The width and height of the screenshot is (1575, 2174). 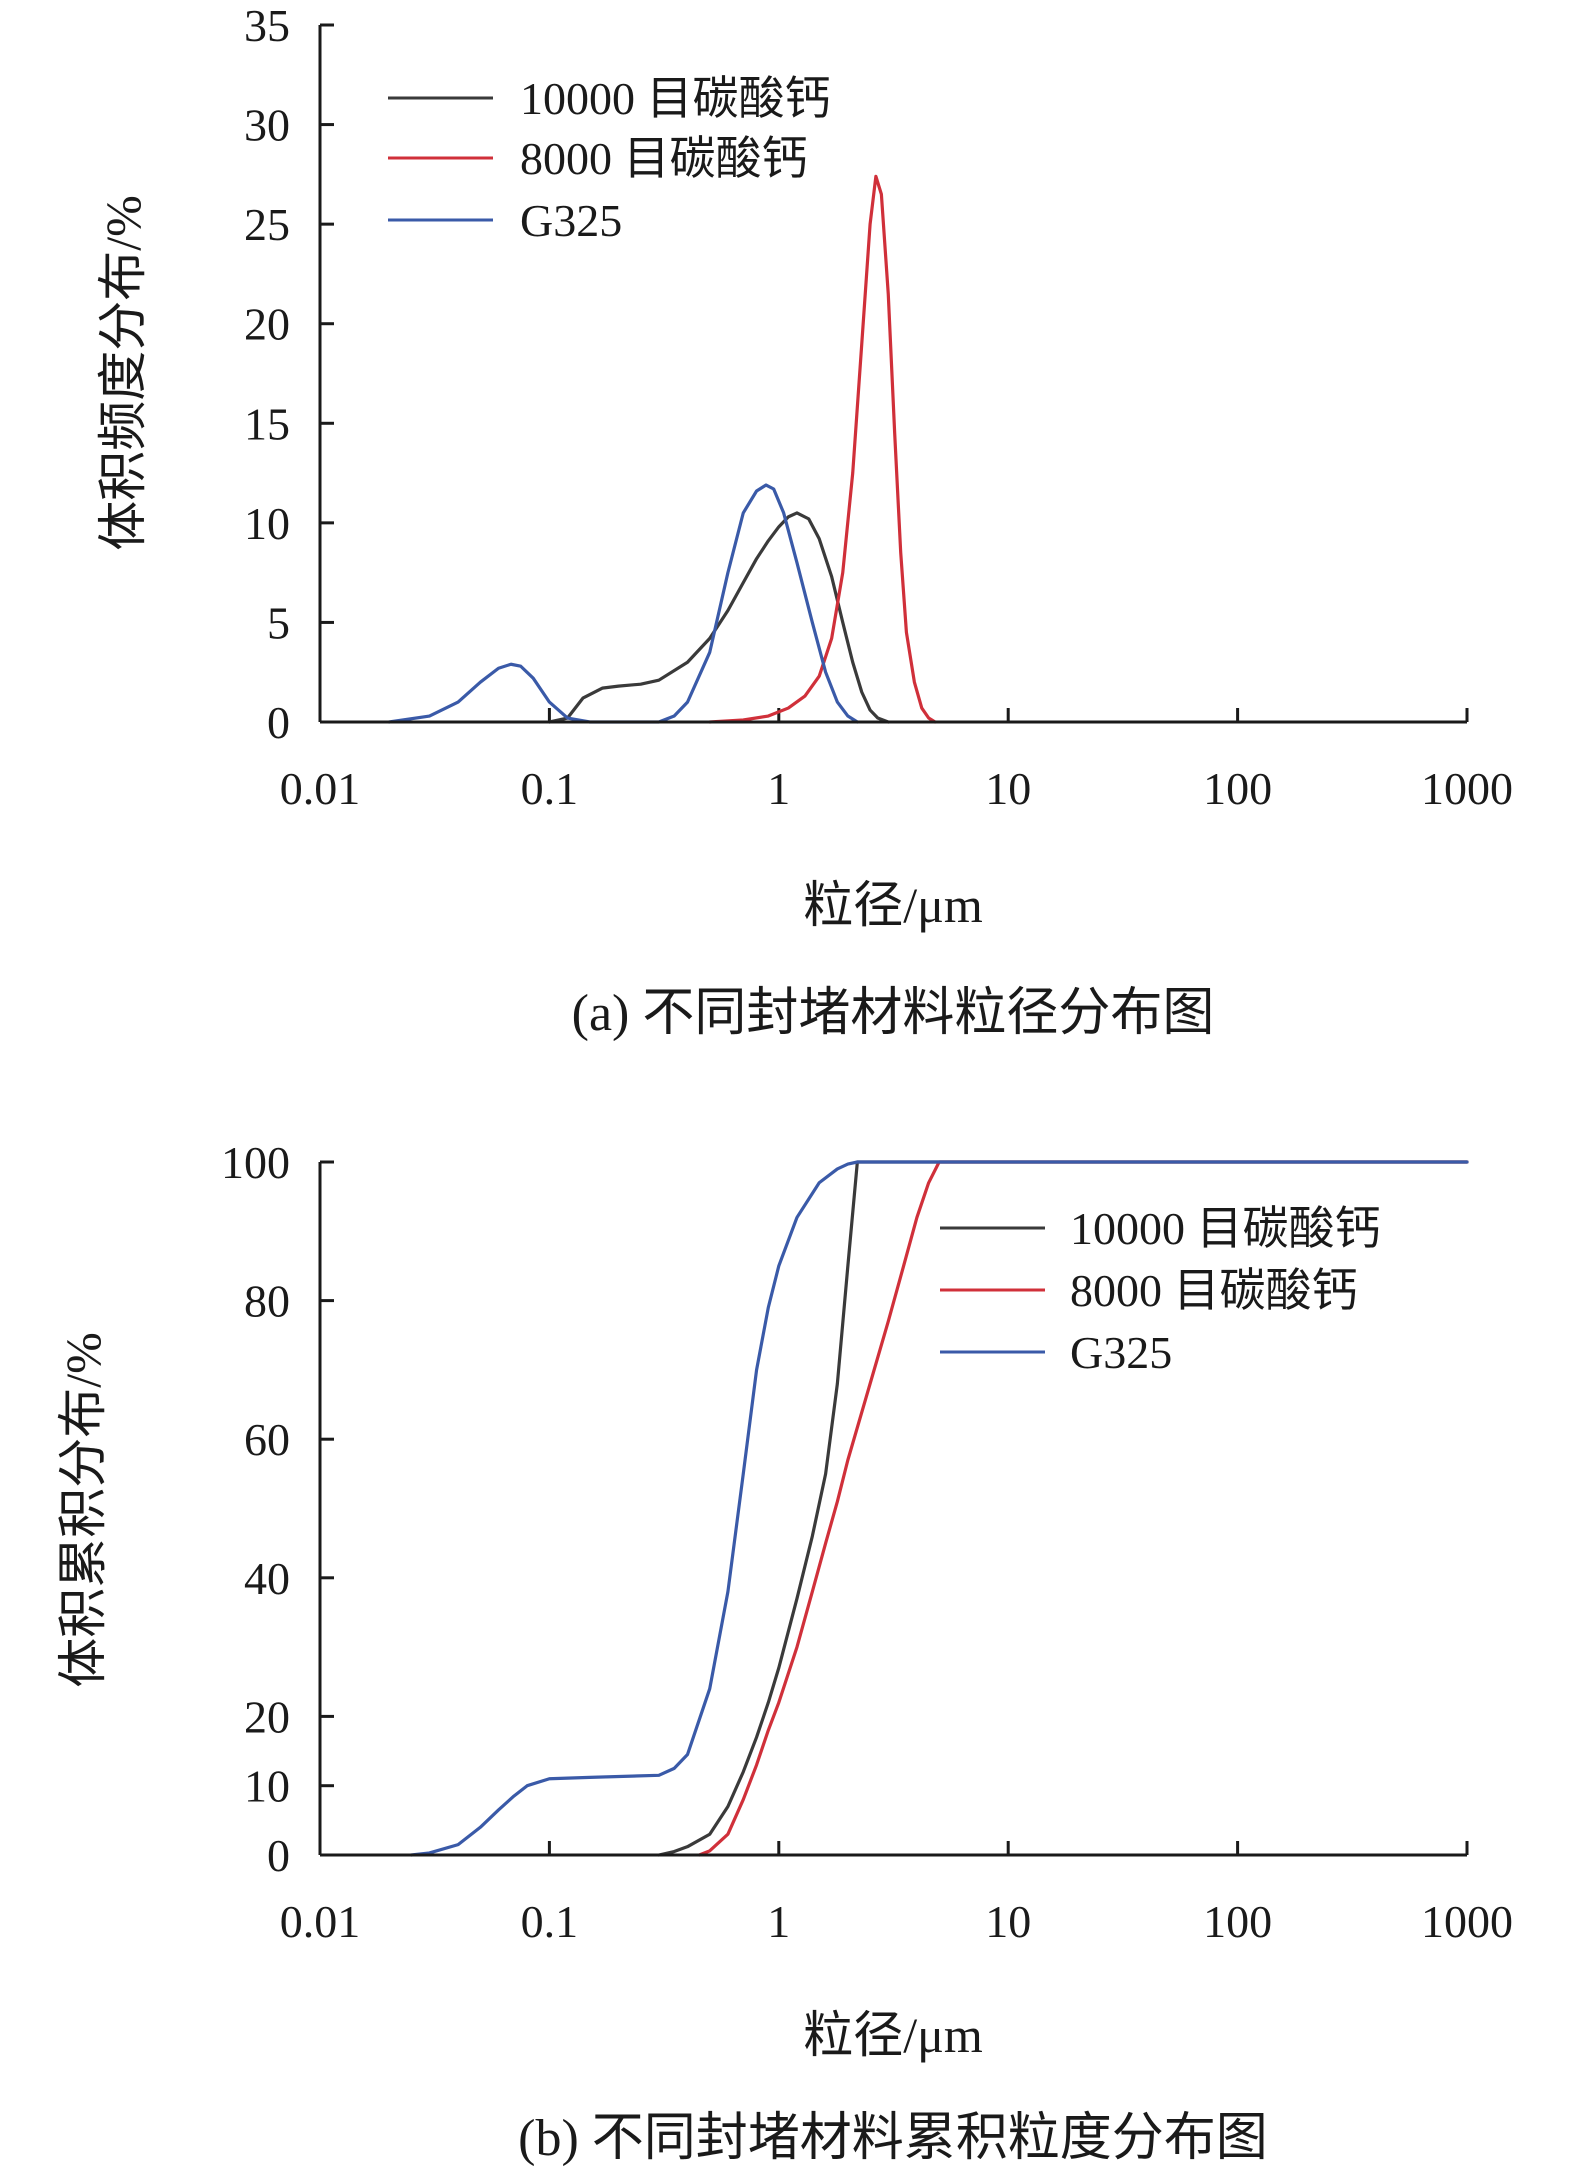 What do you see at coordinates (1467, 788) in the screenshot?
I see `chart-a-x-tick-label: 1000` at bounding box center [1467, 788].